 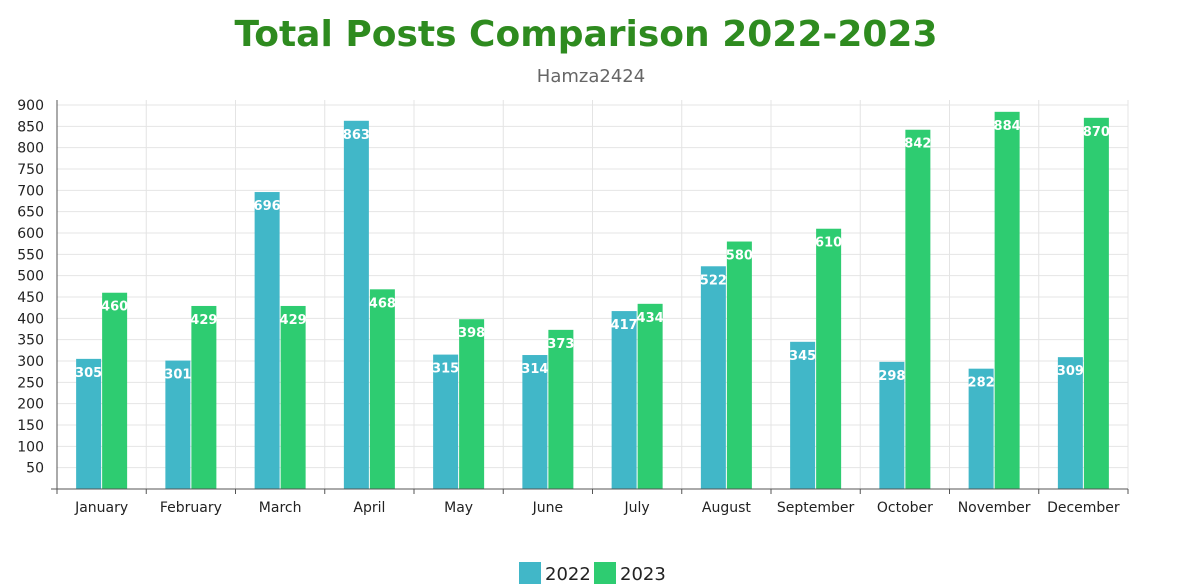 I want to click on data-label: 315, so click(x=445, y=369).